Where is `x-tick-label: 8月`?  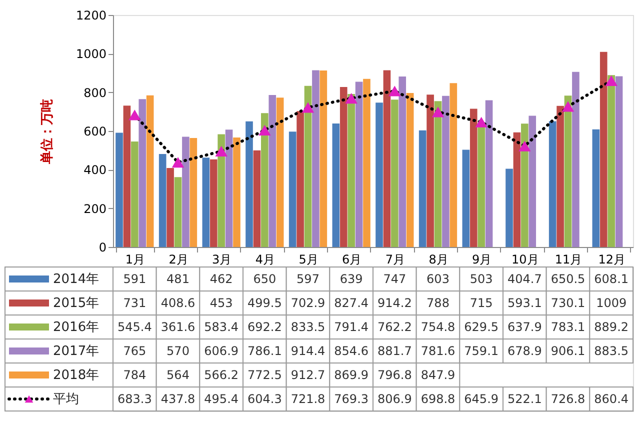 x-tick-label: 8月 is located at coordinates (438, 259).